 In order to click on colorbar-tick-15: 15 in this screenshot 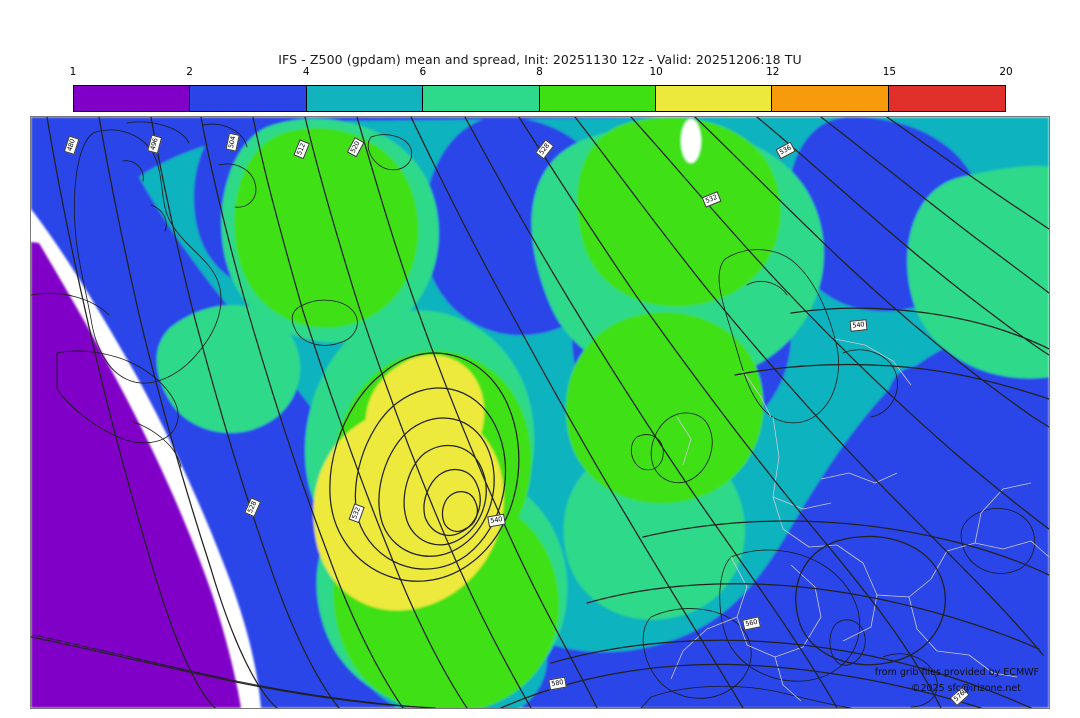, I will do `click(889, 72)`.